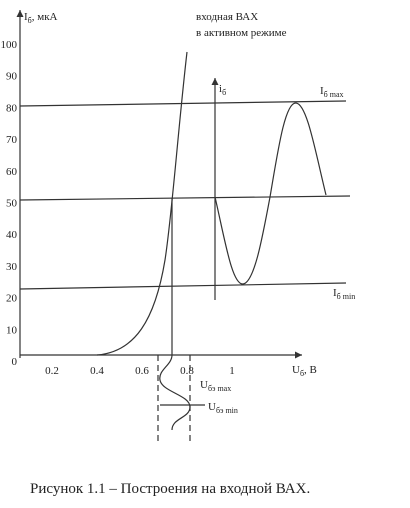 The height and width of the screenshot is (508, 410). What do you see at coordinates (344, 294) in the screenshot?
I see `level-min-label: Iб min` at bounding box center [344, 294].